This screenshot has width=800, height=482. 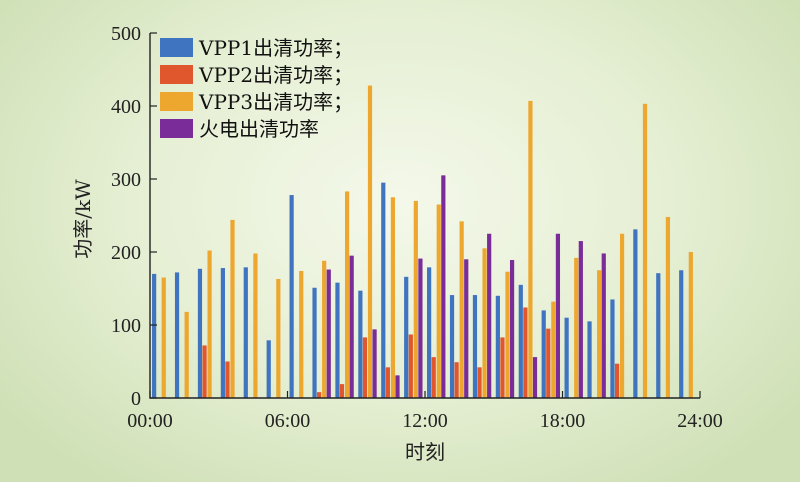 I want to click on bar-series1-hour13, so click(x=429, y=332).